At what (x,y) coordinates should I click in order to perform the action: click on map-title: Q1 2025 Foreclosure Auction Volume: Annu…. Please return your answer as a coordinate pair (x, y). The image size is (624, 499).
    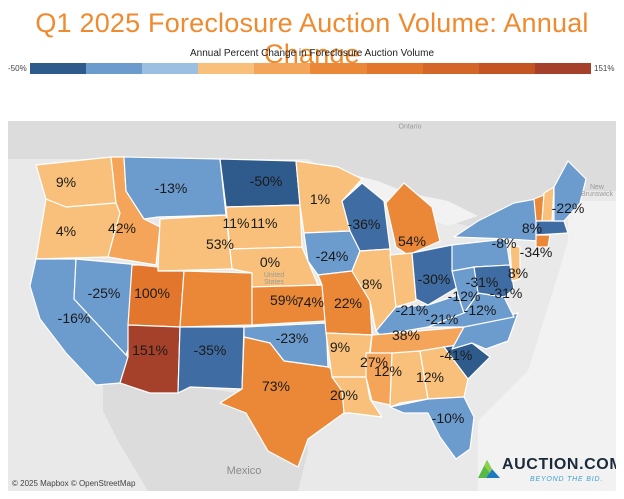
    Looking at the image, I should click on (312, 38).